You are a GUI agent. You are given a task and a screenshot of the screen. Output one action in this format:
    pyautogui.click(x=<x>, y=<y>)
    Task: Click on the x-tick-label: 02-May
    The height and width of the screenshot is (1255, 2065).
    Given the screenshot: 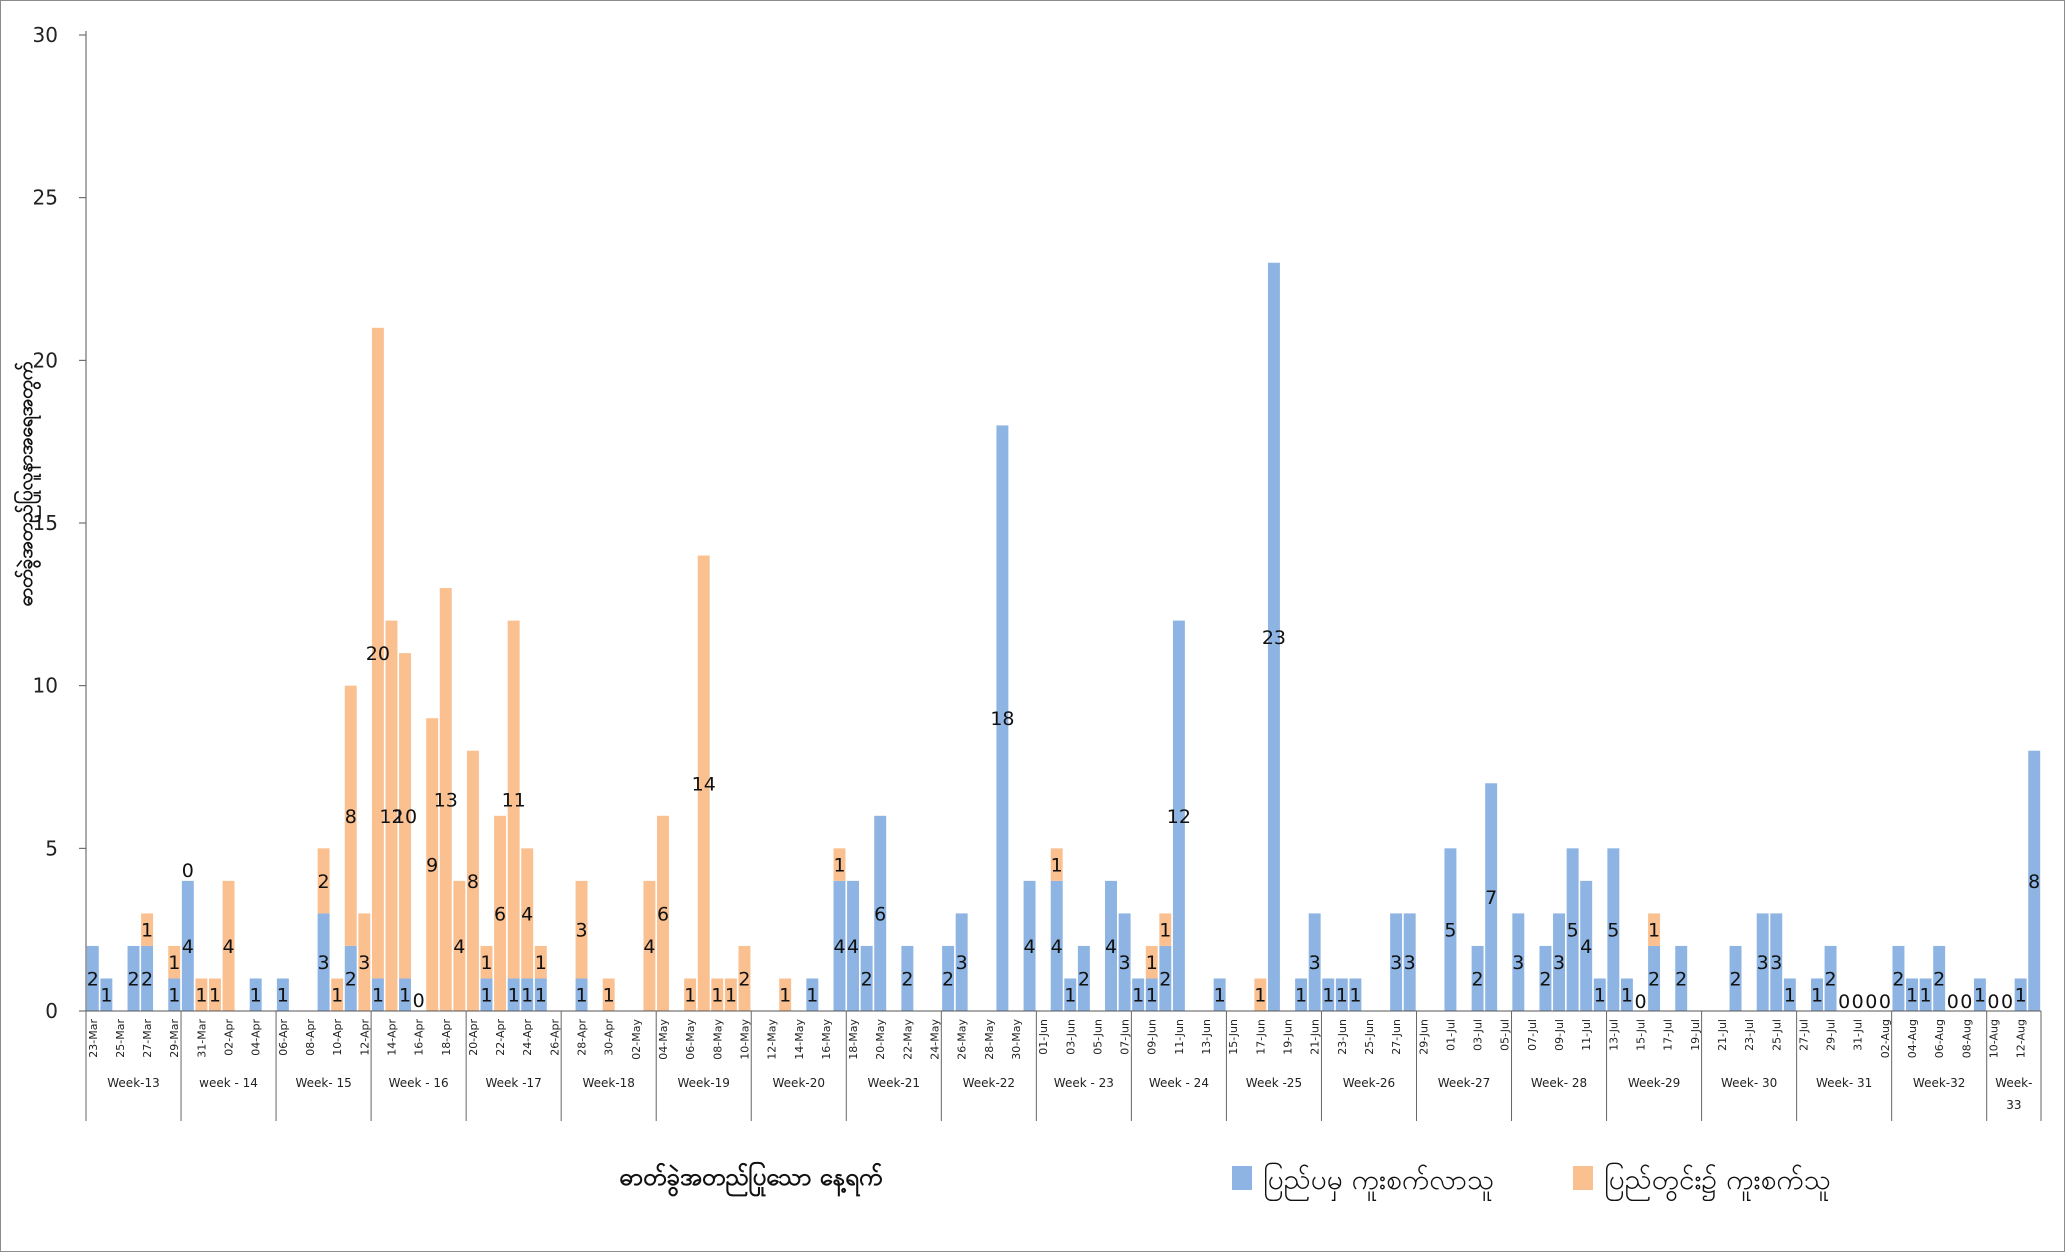 What is the action you would take?
    pyautogui.click(x=636, y=1039)
    